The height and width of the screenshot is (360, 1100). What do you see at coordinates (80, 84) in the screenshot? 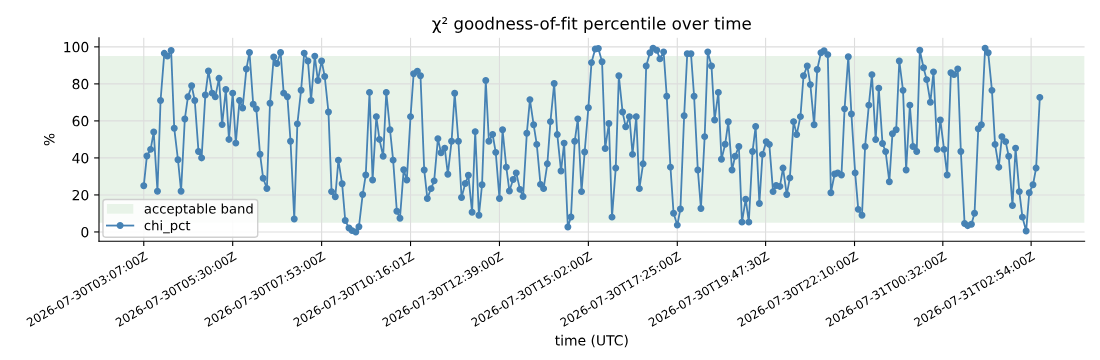
I see `y-tick-label: 80` at bounding box center [80, 84].